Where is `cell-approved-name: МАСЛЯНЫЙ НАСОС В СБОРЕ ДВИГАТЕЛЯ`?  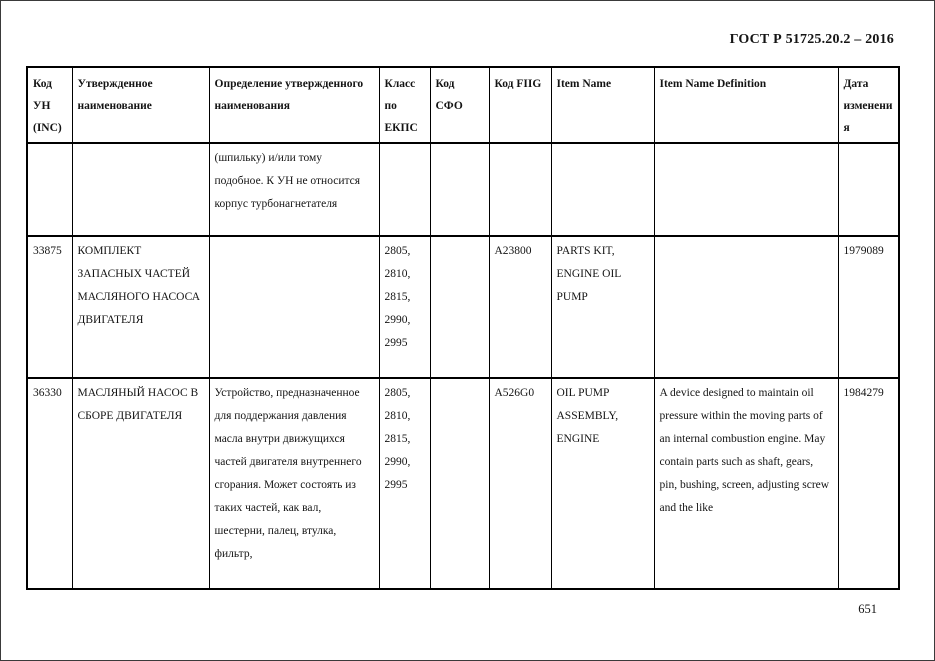 cell-approved-name: МАСЛЯНЫЙ НАСОС В СБОРЕ ДВИГАТЕЛЯ is located at coordinates (140, 483).